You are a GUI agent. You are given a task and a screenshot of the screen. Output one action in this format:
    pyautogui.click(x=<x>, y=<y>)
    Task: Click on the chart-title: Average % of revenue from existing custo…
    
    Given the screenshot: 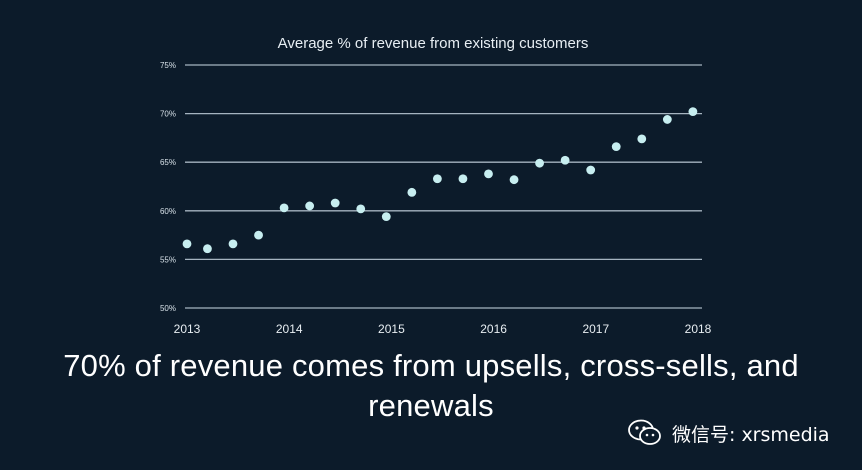 What is the action you would take?
    pyautogui.click(x=433, y=43)
    